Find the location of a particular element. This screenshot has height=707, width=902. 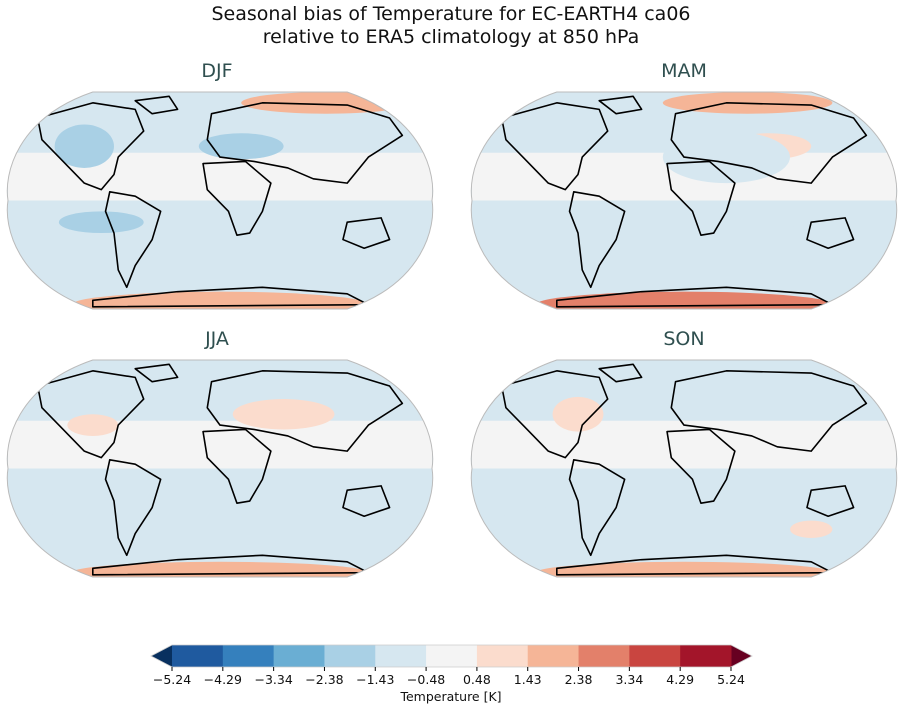

panel-title-son: SON is located at coordinates (684, 339).